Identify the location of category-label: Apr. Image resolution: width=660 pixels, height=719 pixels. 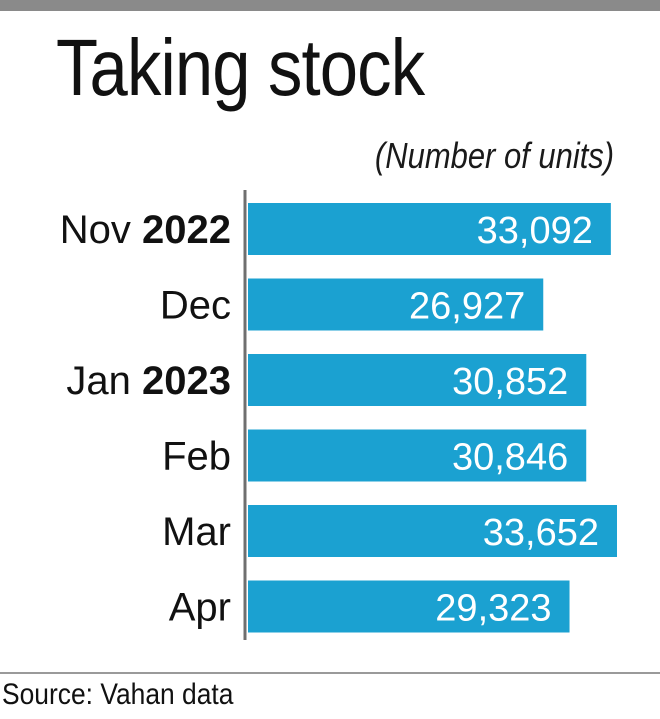
(200, 608).